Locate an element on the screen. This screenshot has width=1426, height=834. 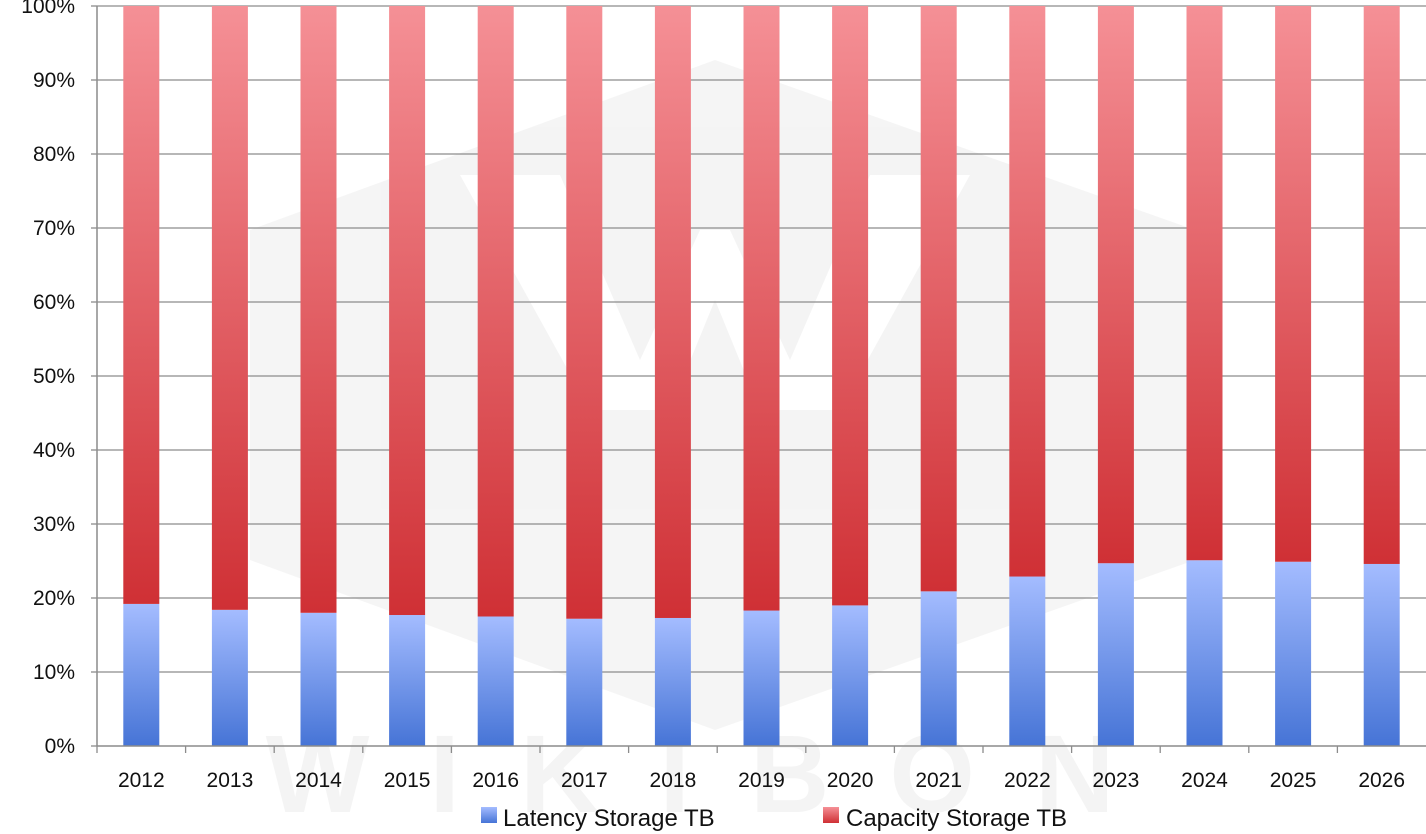
y-axis-tick-labels: 0% 10% 20% 30% 40% 50% 60% 70% 80% 90% 100% is located at coordinates (48, 379).